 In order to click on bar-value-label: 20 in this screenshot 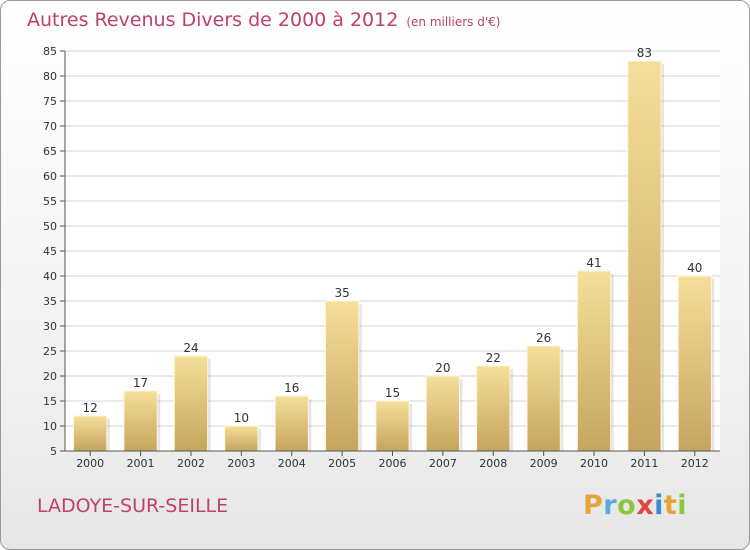, I will do `click(442, 368)`.